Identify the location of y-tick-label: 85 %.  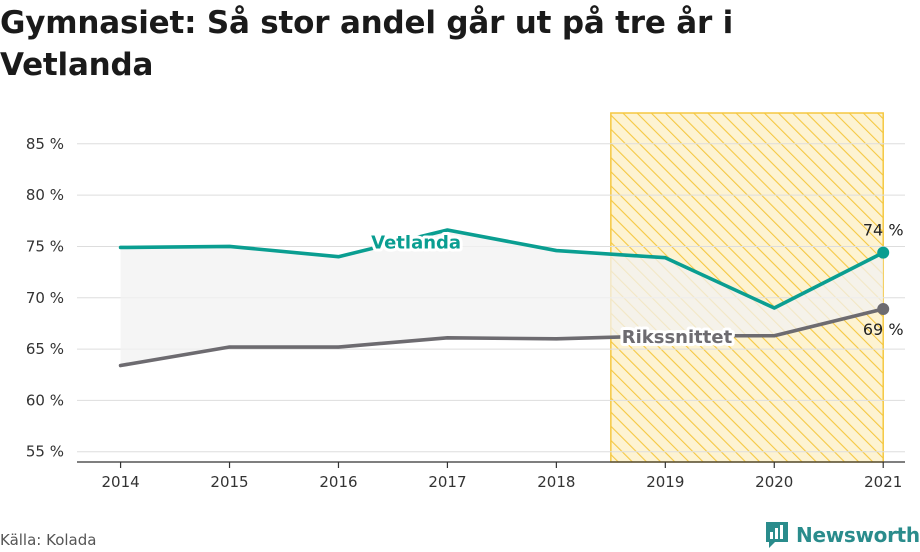
(45, 144).